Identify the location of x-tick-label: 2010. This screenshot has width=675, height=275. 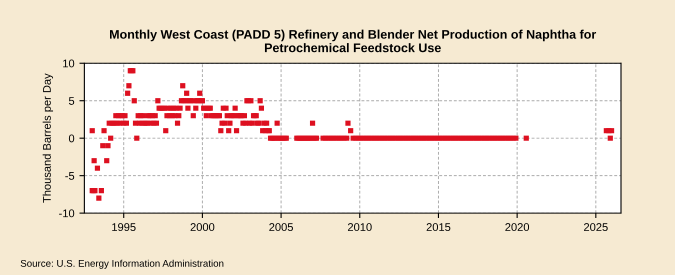
(360, 227).